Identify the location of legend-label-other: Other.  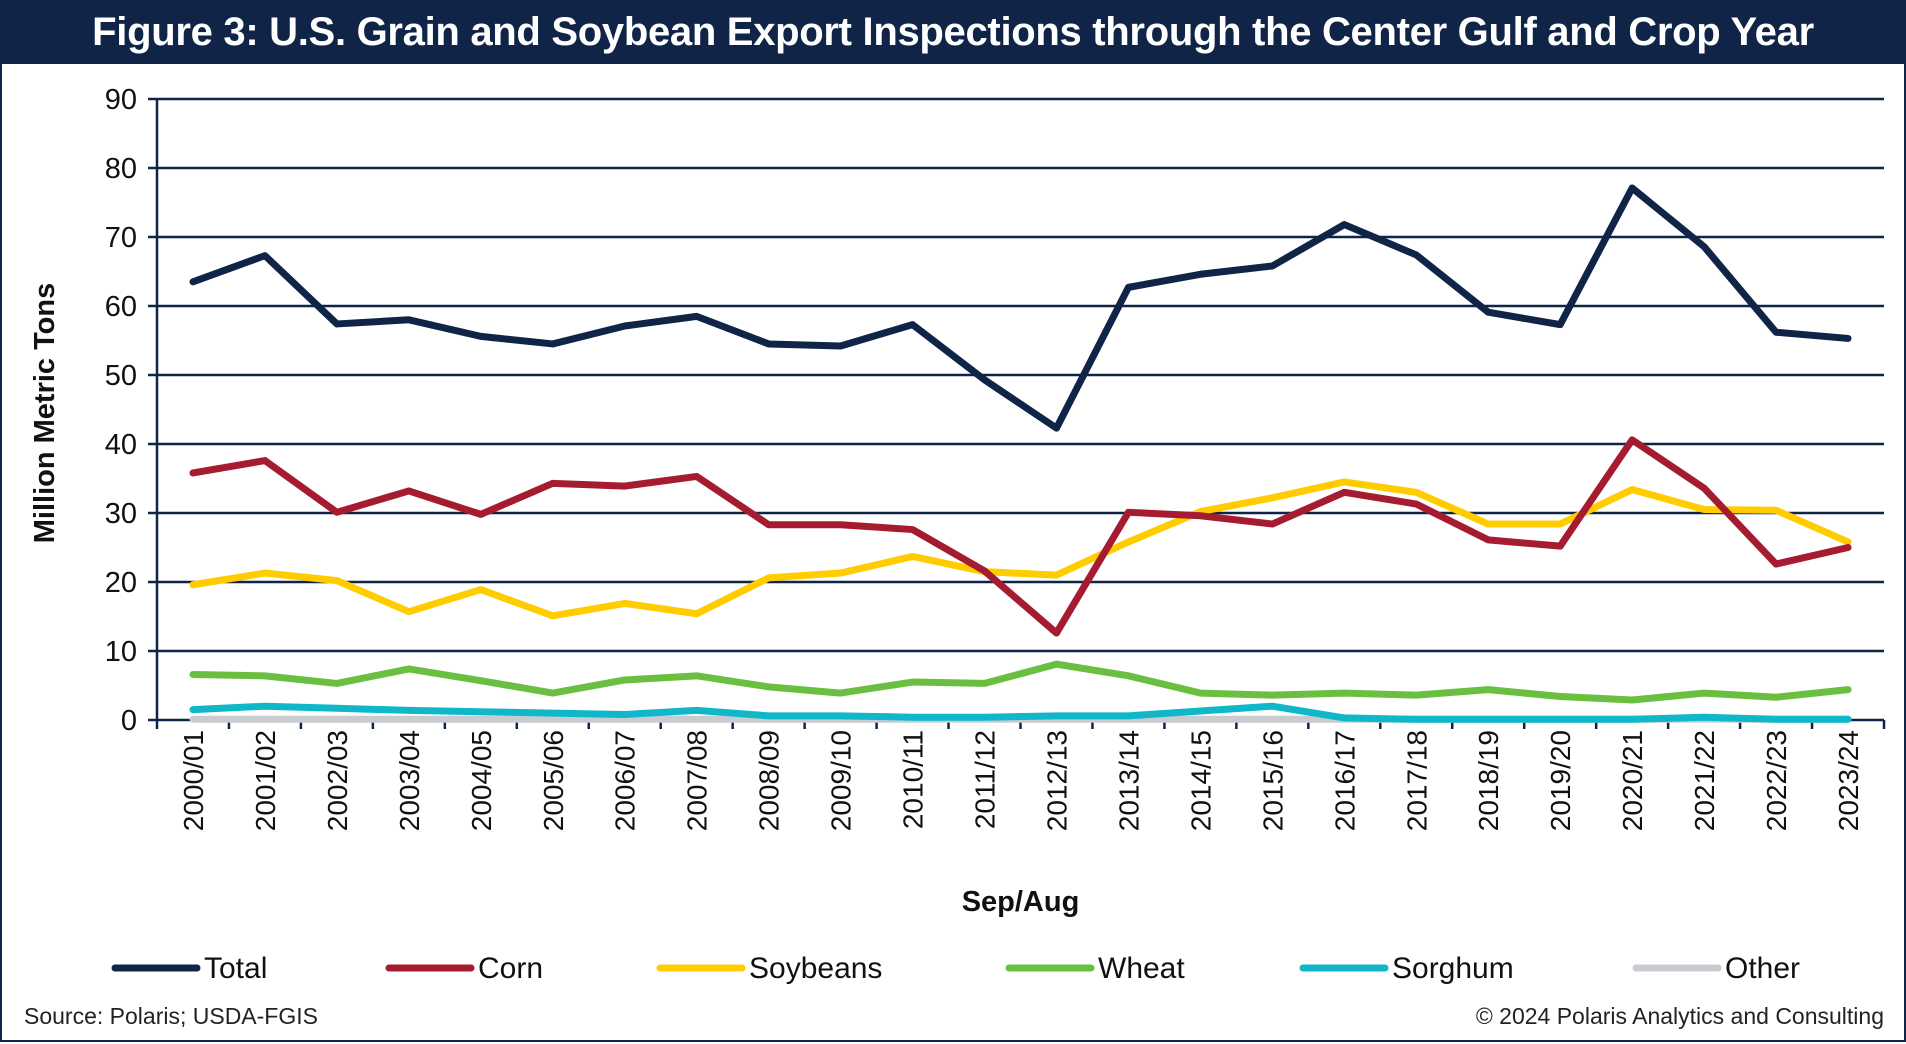
(1762, 968).